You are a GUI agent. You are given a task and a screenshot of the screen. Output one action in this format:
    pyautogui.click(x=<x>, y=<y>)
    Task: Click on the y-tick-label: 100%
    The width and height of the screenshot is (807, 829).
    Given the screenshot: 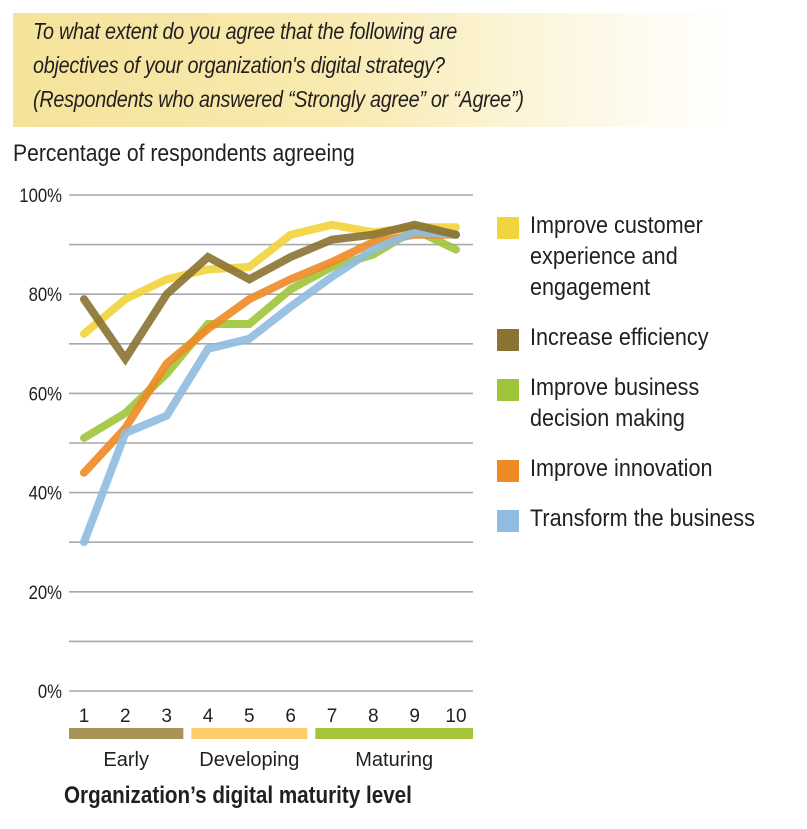 What is the action you would take?
    pyautogui.click(x=40, y=195)
    